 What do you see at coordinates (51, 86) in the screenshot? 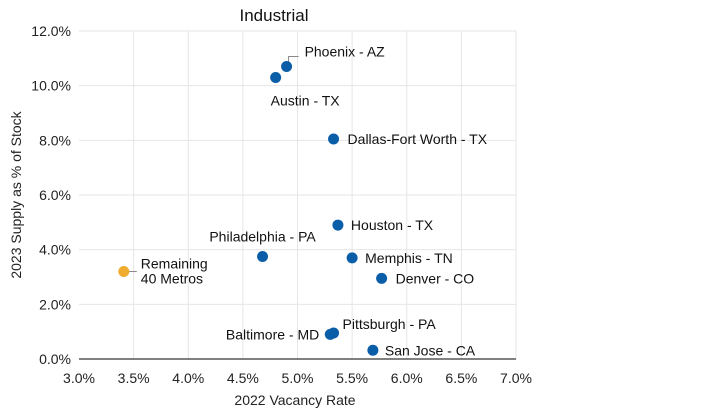
I see `y-tick-label: 10.0%` at bounding box center [51, 86].